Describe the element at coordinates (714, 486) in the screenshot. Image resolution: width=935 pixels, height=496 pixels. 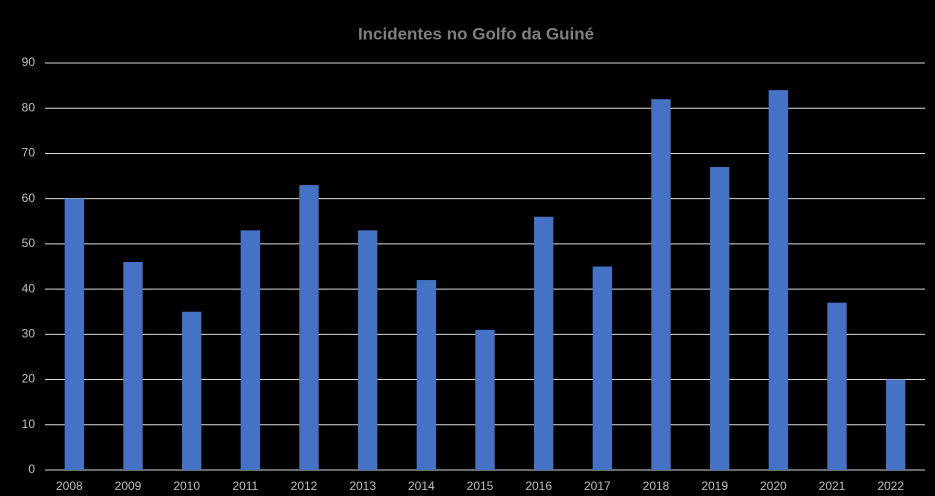
I see `x-tick-label: 2019` at that location.